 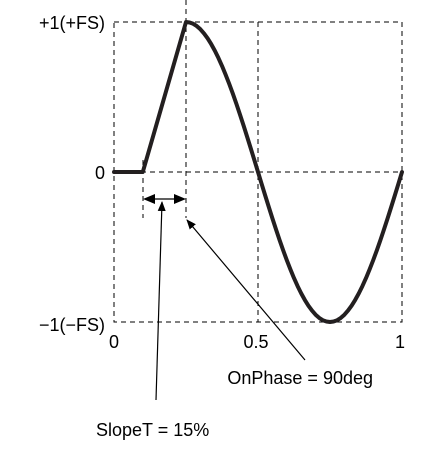 What do you see at coordinates (180, 199) in the screenshot?
I see `slope-arrowhead-right` at bounding box center [180, 199].